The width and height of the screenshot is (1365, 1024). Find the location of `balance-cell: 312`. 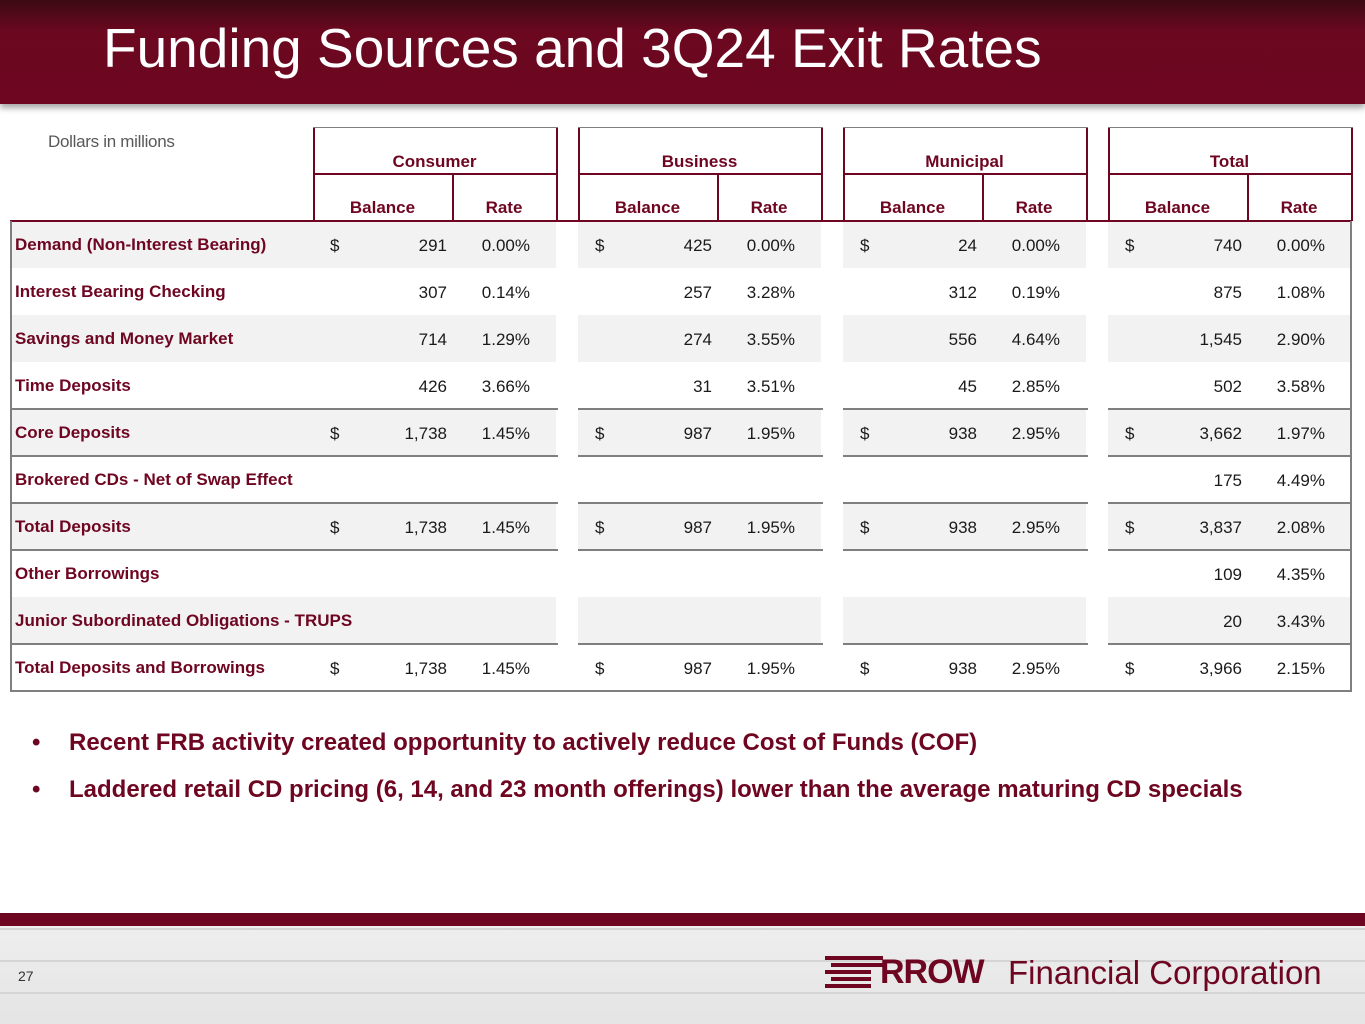

balance-cell: 312 is located at coordinates (962, 292).